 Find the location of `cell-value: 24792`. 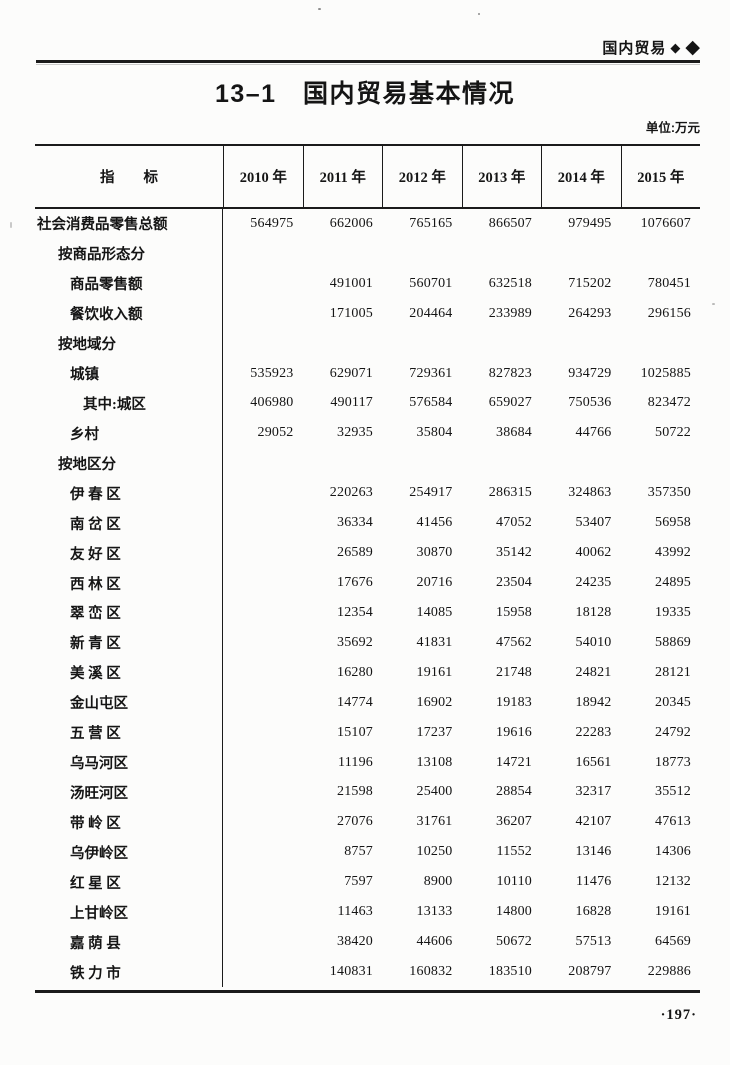

cell-value: 24792 is located at coordinates (673, 732).